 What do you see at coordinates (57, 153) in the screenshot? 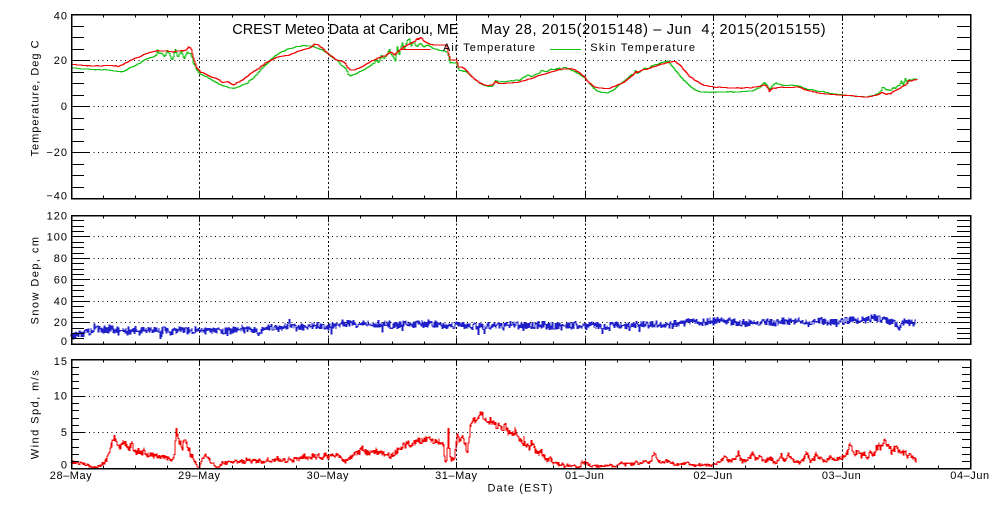
I see `svg-text: −20` at bounding box center [57, 153].